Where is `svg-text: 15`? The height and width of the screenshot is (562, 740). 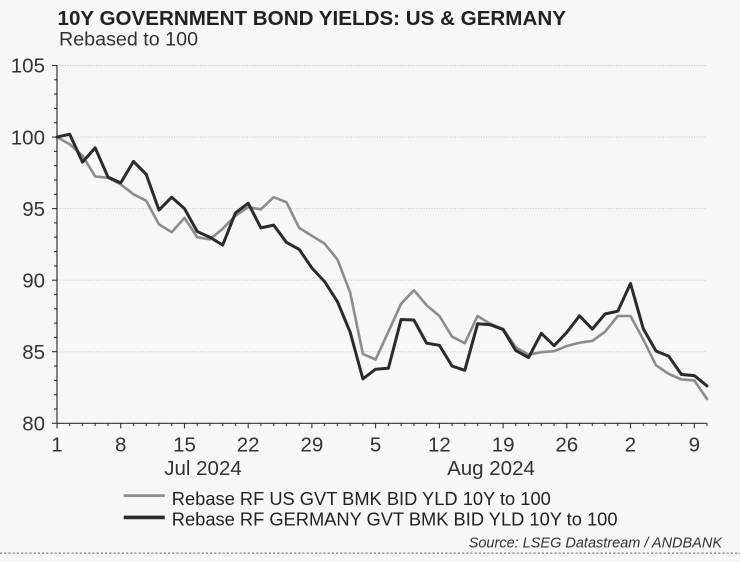 svg-text: 15 is located at coordinates (184, 445).